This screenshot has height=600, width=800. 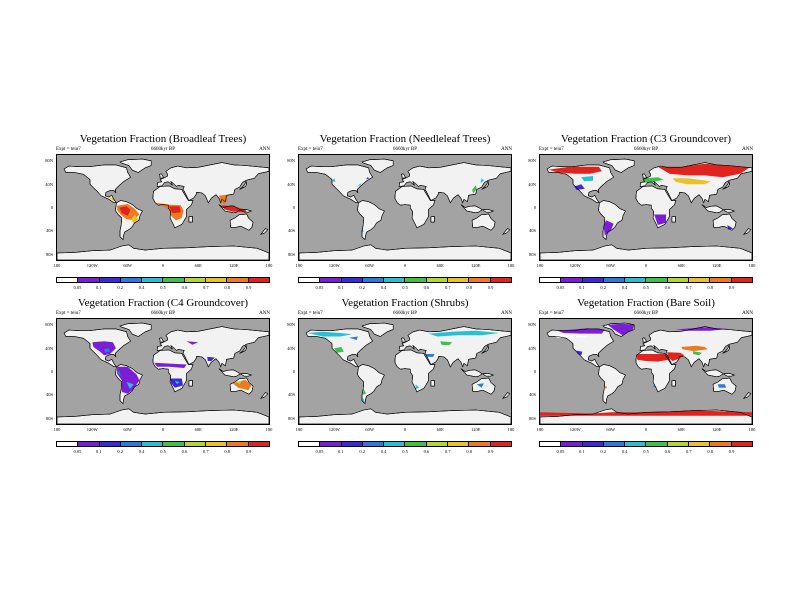 What do you see at coordinates (198, 265) in the screenshot?
I see `lon-tick-label: 60E` at bounding box center [198, 265].